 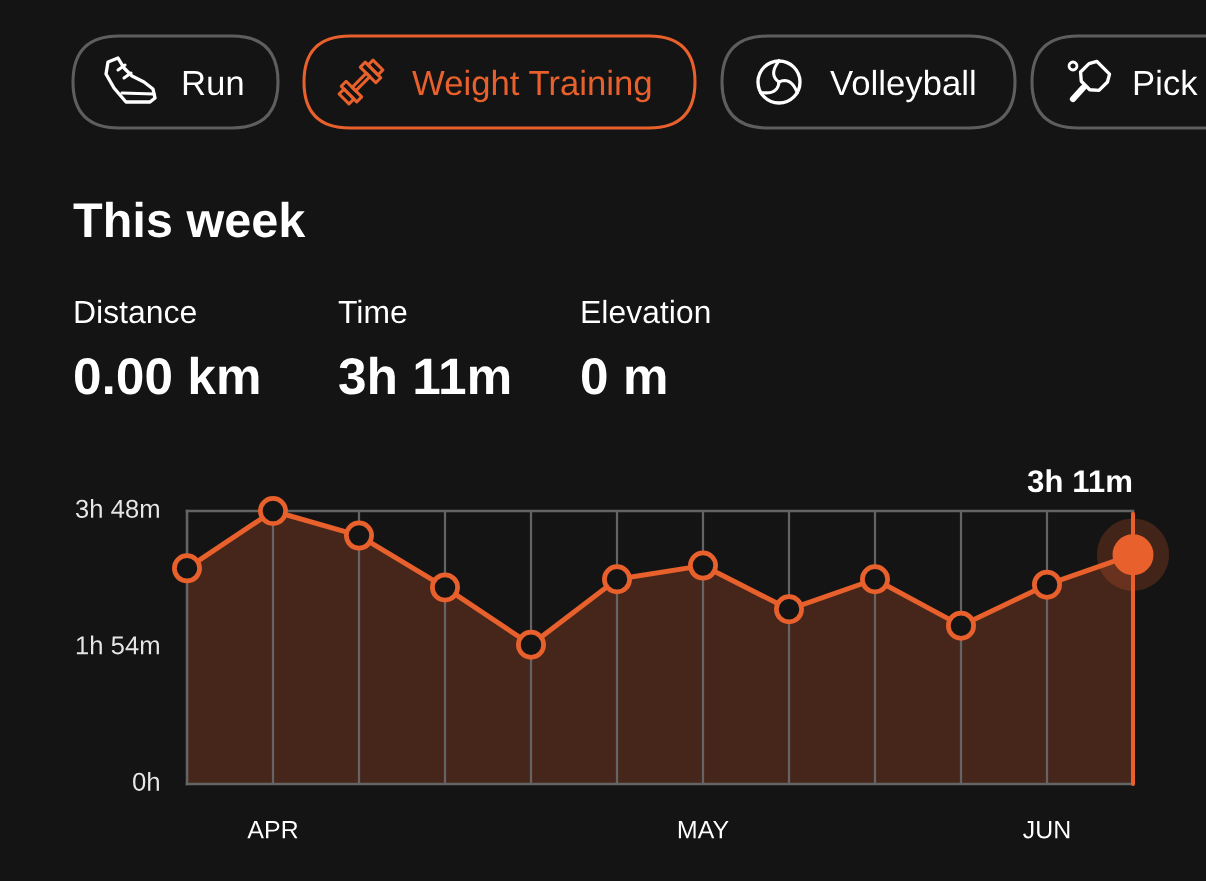 What do you see at coordinates (117, 508) in the screenshot?
I see `text: 3h 48m` at bounding box center [117, 508].